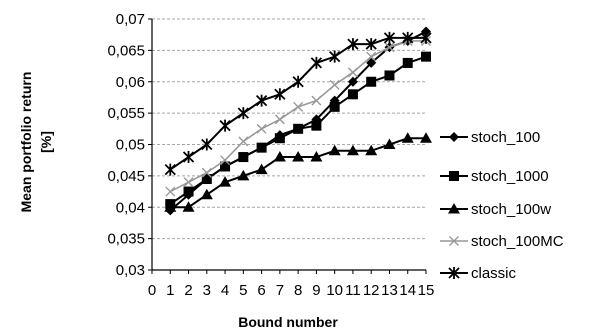  What do you see at coordinates (371, 290) in the screenshot?
I see `x-tick-label: 12` at bounding box center [371, 290].